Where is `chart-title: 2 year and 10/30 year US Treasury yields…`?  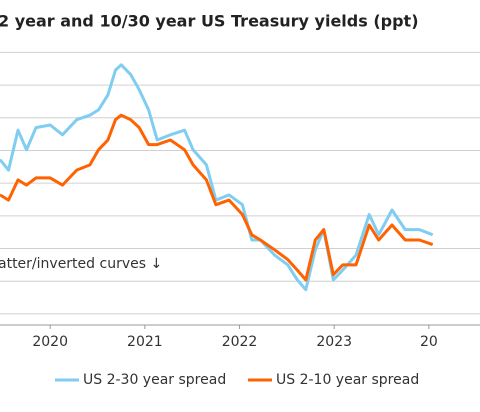
chart-title: 2 year and 10/30 year US Treasury yields… is located at coordinates (209, 21).